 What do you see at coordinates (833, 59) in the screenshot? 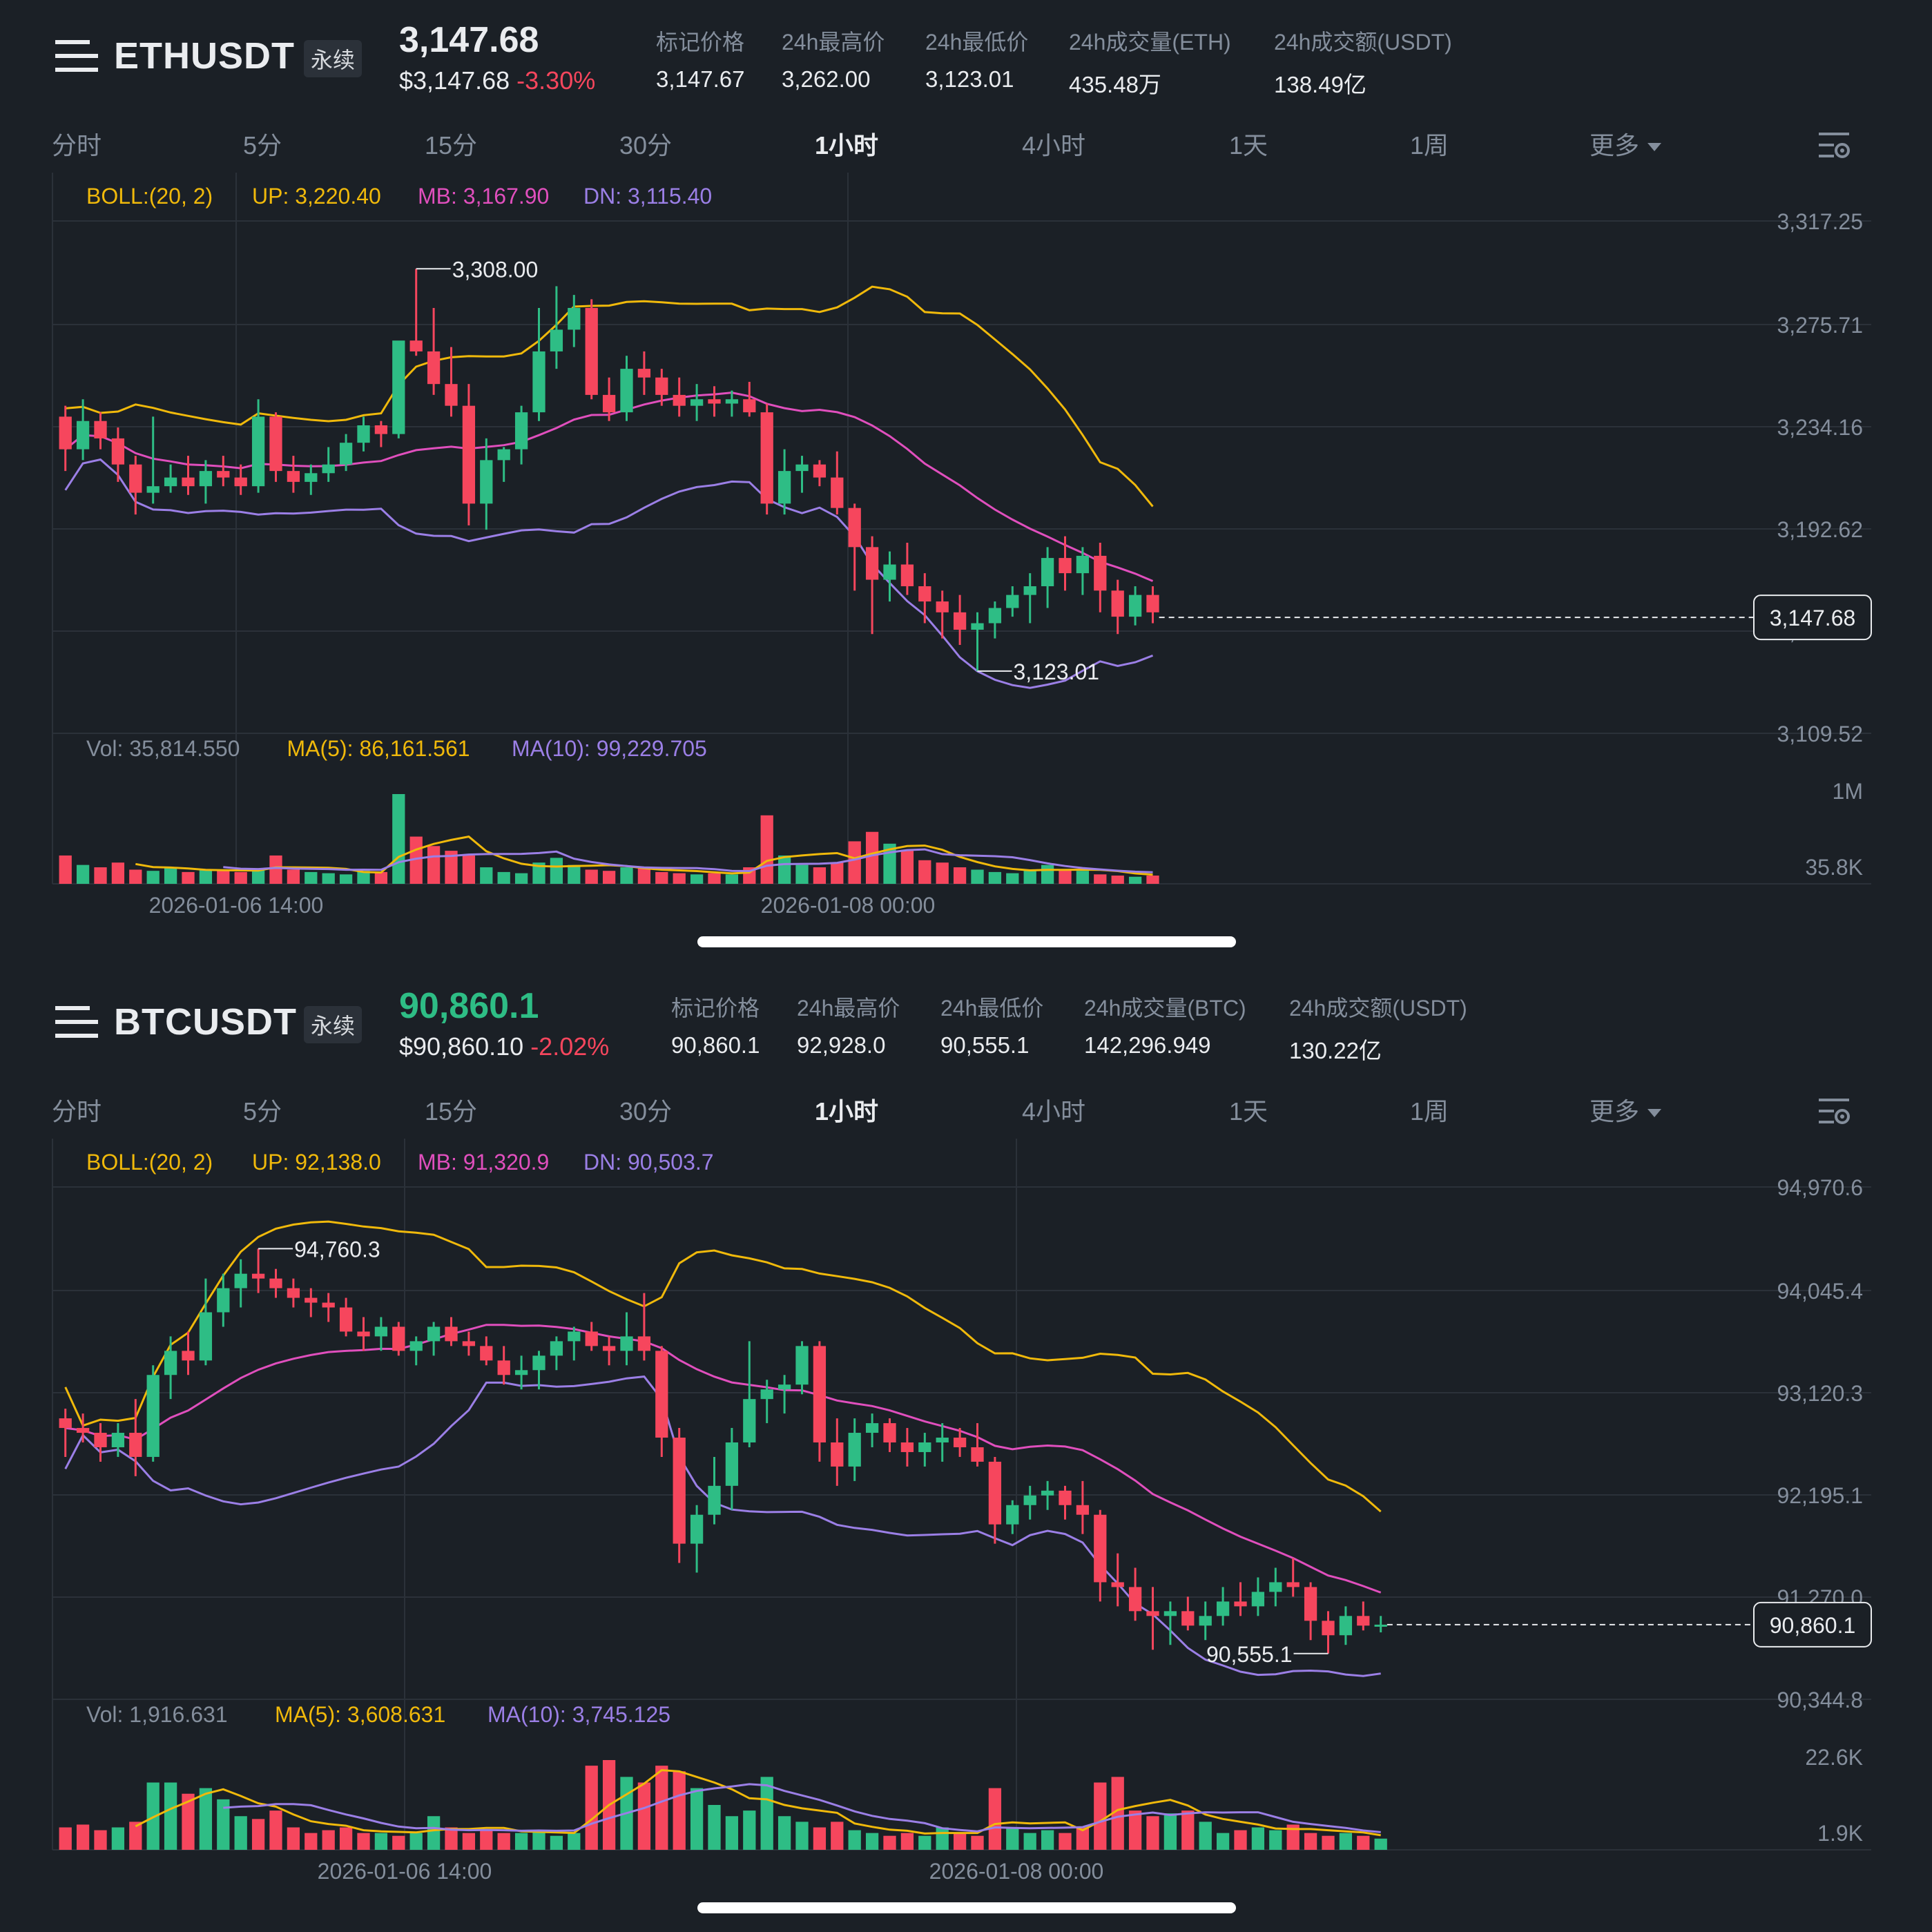
I see `stat-24h-high: 24h最高价 3,262.00` at bounding box center [833, 59].